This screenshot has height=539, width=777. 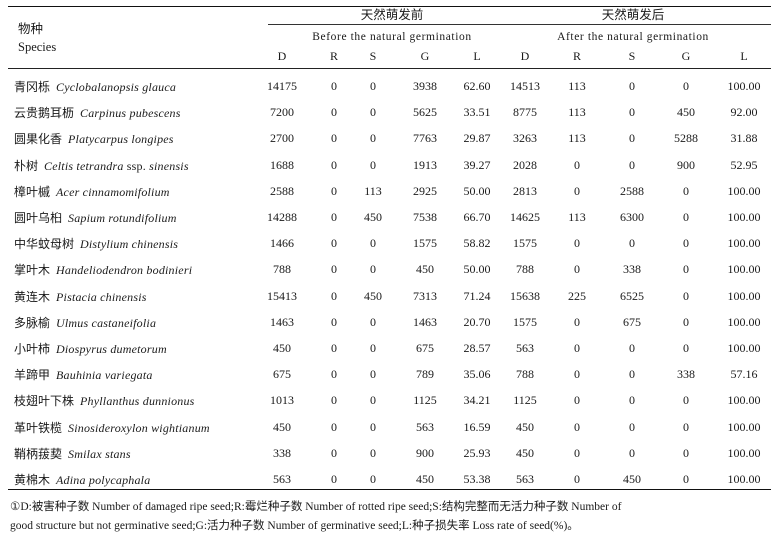 I want to click on species-name: 多脉榆 Ulmus castaneifolia, so click(x=85, y=322).